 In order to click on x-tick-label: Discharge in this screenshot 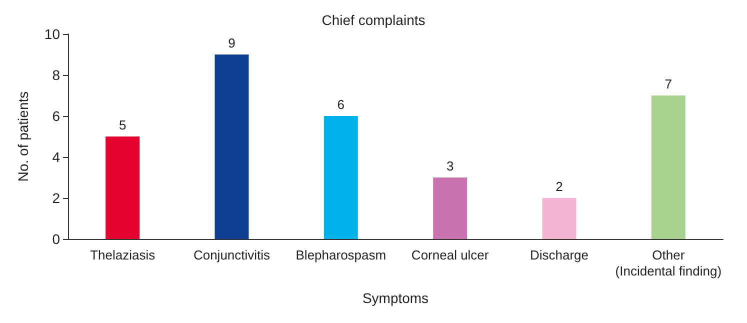, I will do `click(559, 255)`.